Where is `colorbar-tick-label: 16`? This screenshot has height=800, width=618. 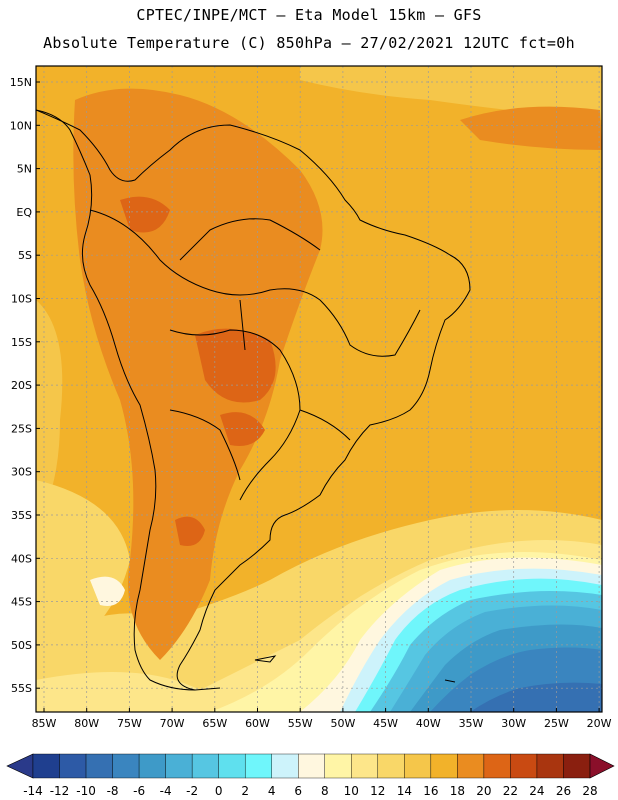 colorbar-tick-label: 16 is located at coordinates (430, 791).